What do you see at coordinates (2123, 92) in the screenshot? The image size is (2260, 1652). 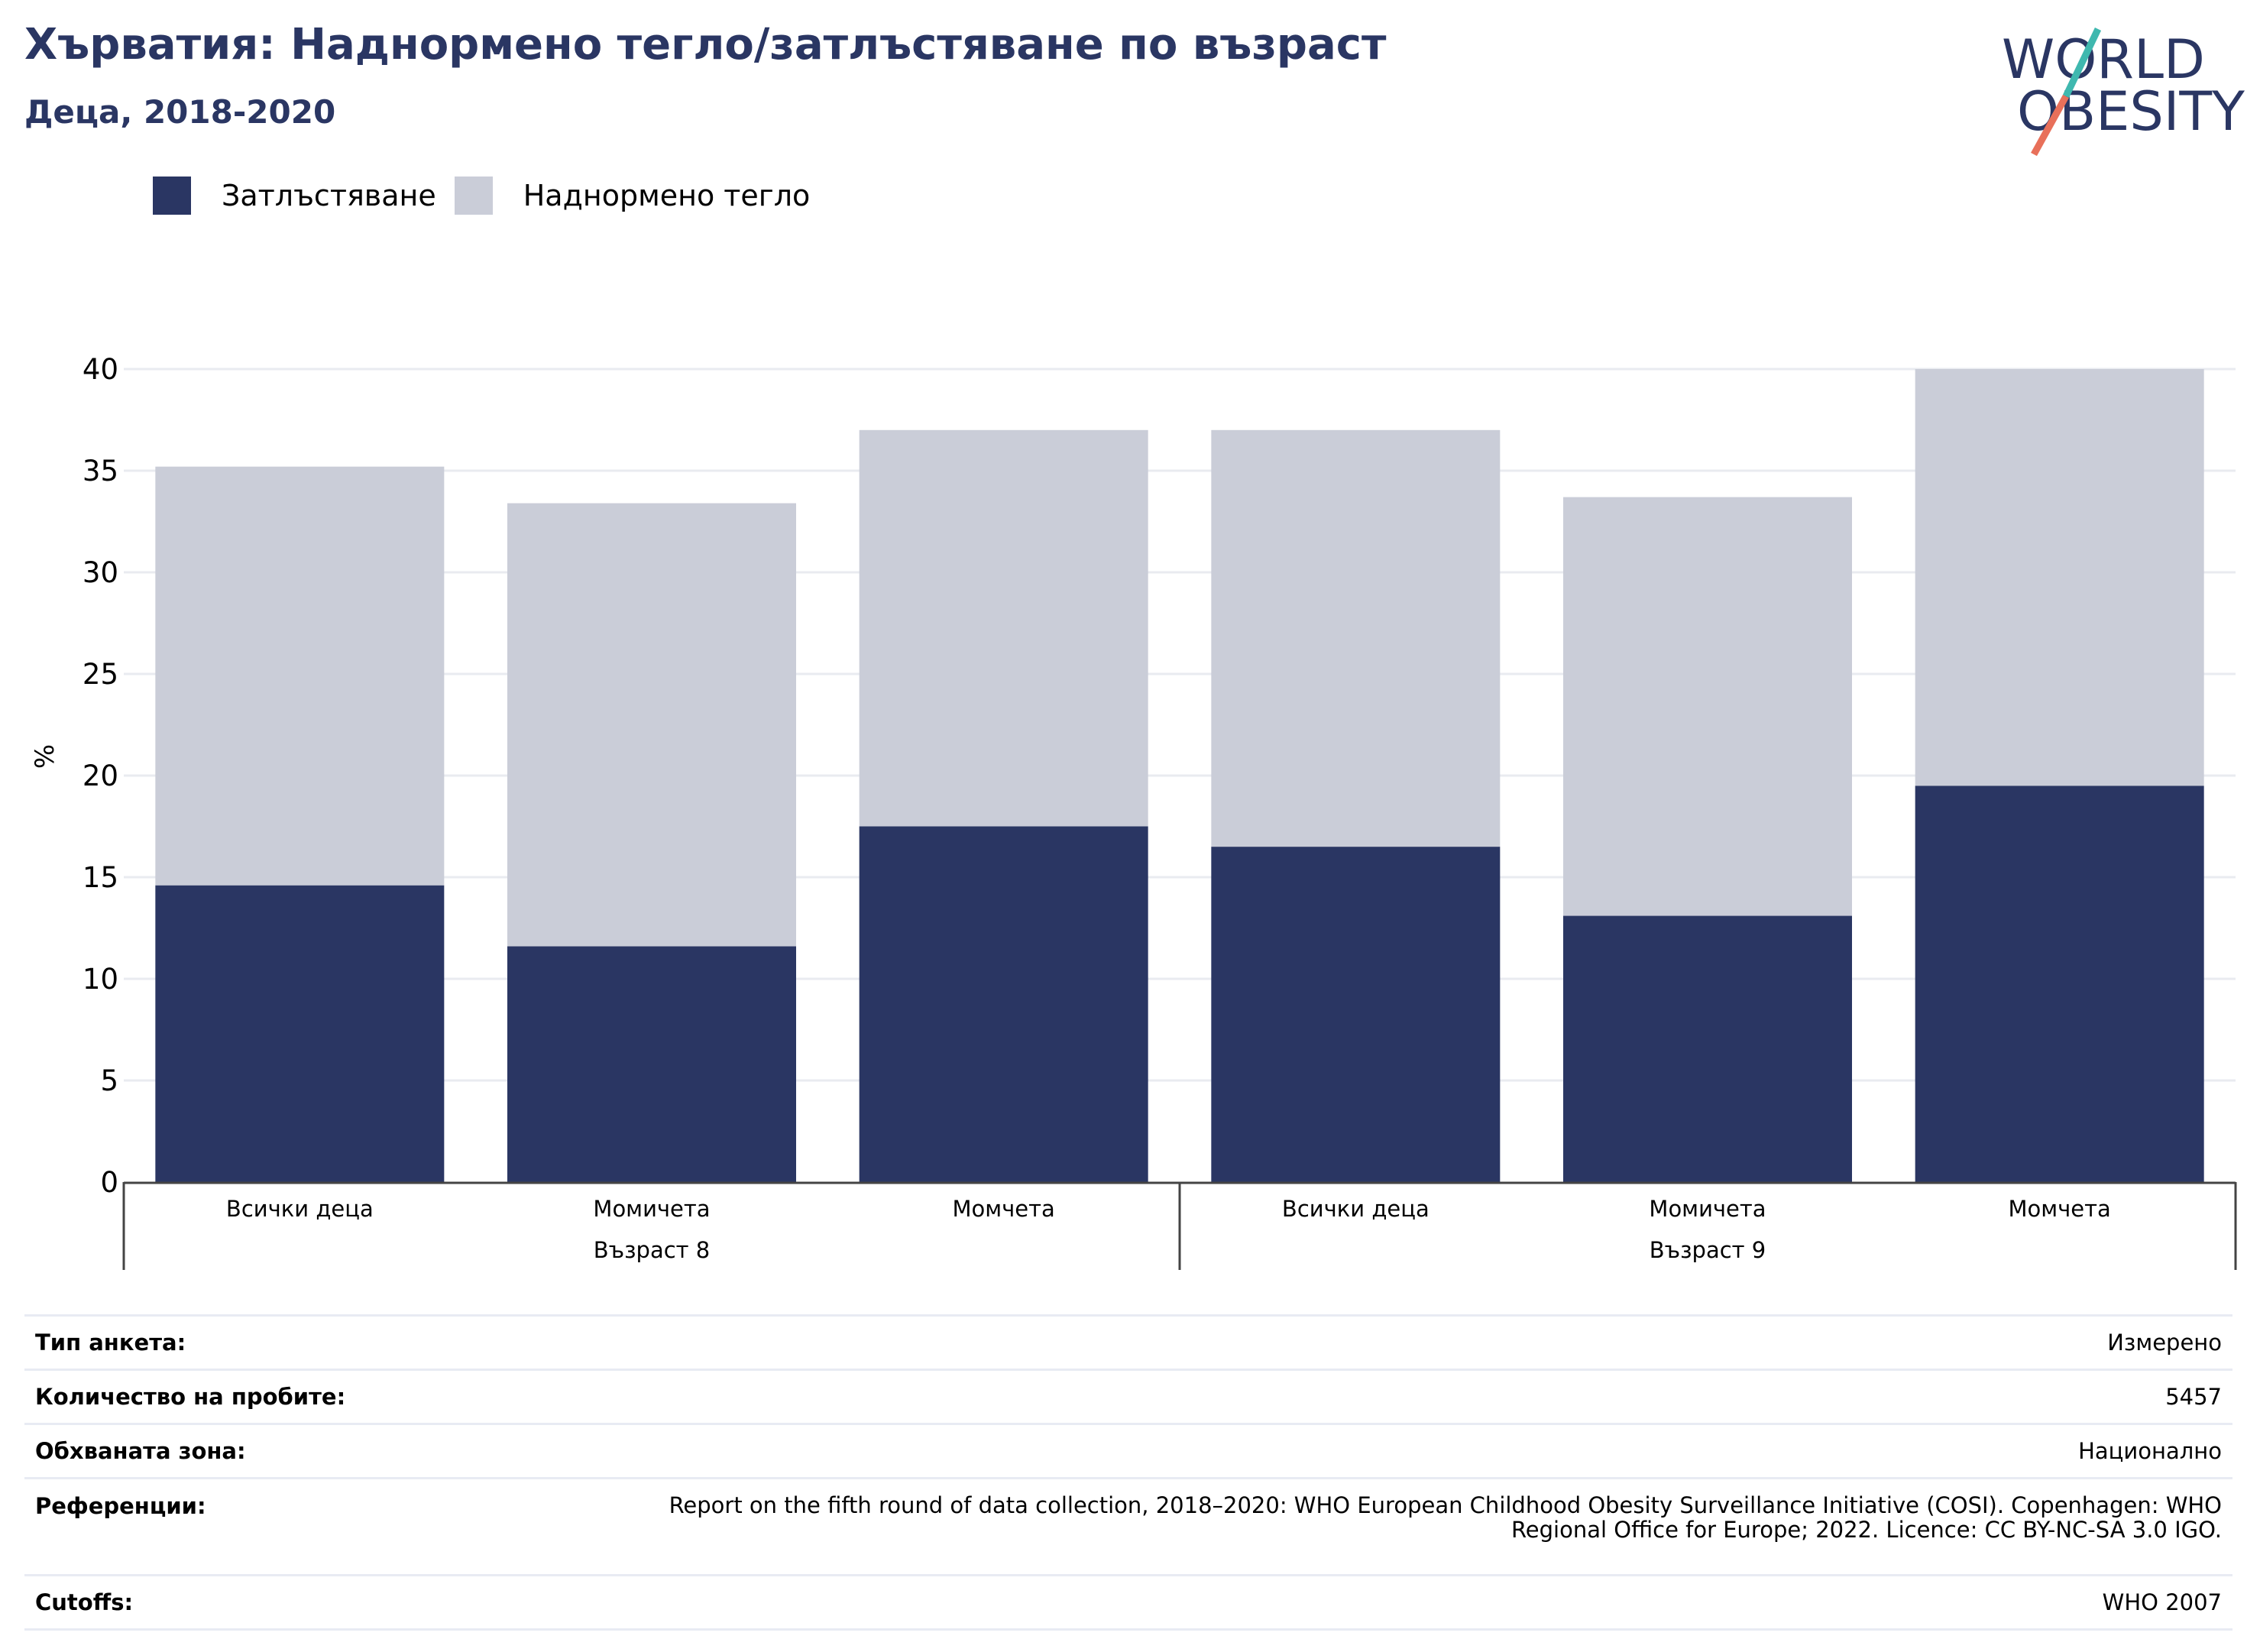 I see `world-obesity-logo: WORLD OBESITY` at bounding box center [2123, 92].